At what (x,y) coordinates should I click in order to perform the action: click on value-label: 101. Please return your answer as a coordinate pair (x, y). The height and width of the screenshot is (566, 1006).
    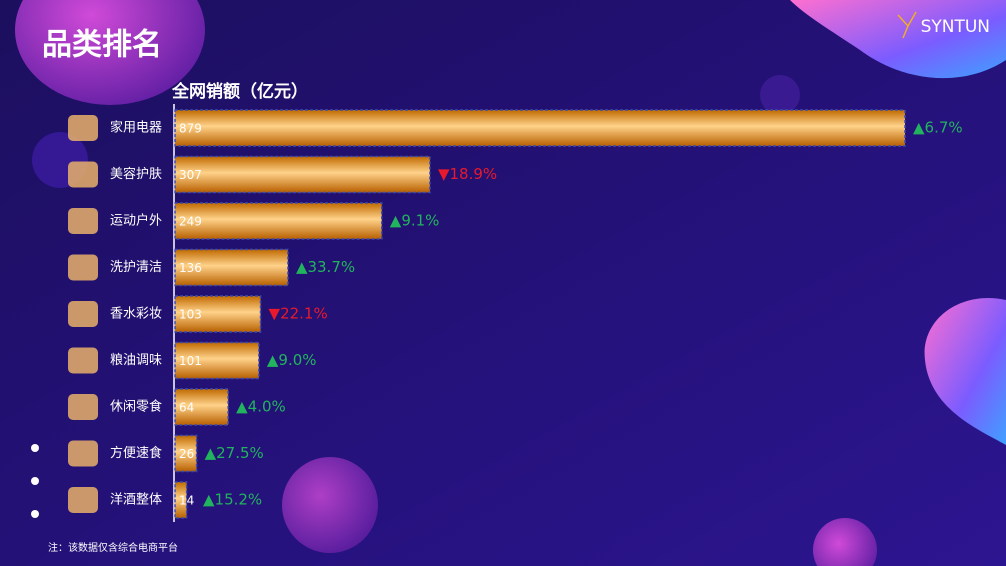
    Looking at the image, I should click on (190, 361).